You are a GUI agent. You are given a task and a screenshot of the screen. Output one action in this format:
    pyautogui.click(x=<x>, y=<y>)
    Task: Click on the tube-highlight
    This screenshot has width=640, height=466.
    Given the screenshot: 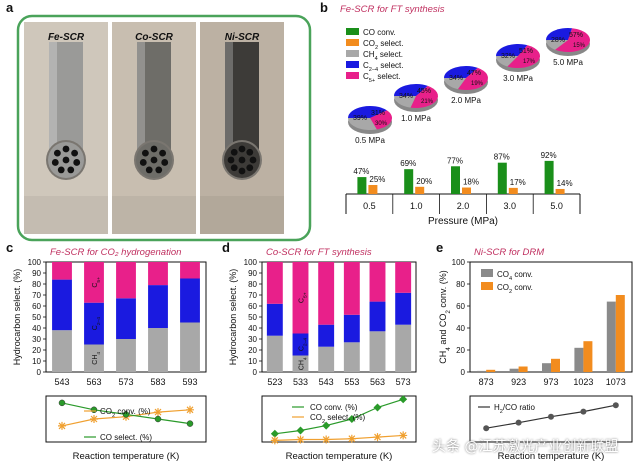 What is the action you would take?
    pyautogui.click(x=141, y=101)
    